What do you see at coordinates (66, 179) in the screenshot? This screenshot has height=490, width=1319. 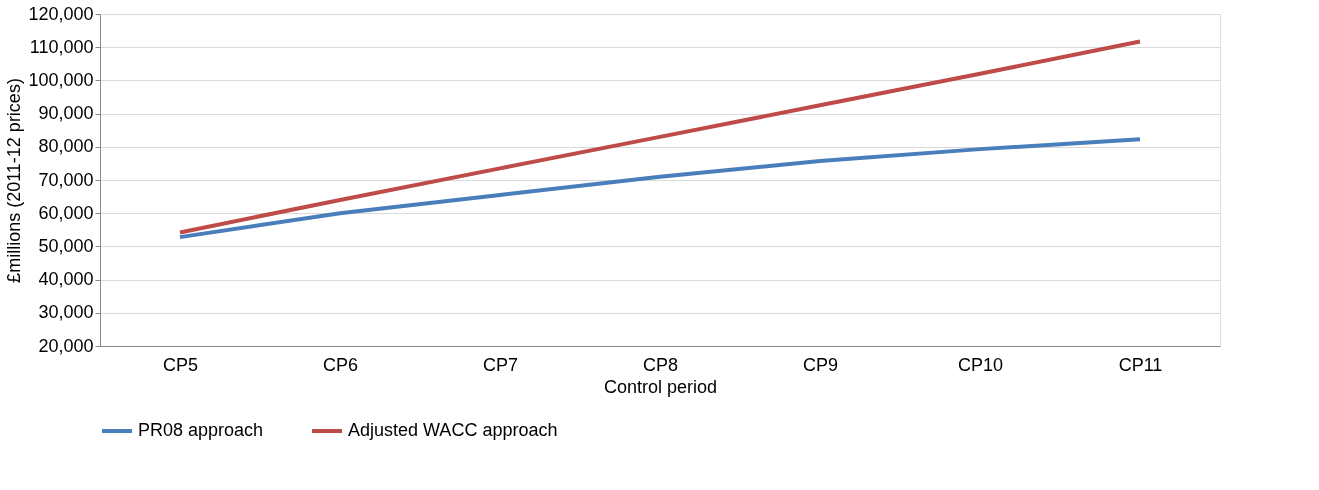 I see `y-tick-label: 70,000` at bounding box center [66, 179].